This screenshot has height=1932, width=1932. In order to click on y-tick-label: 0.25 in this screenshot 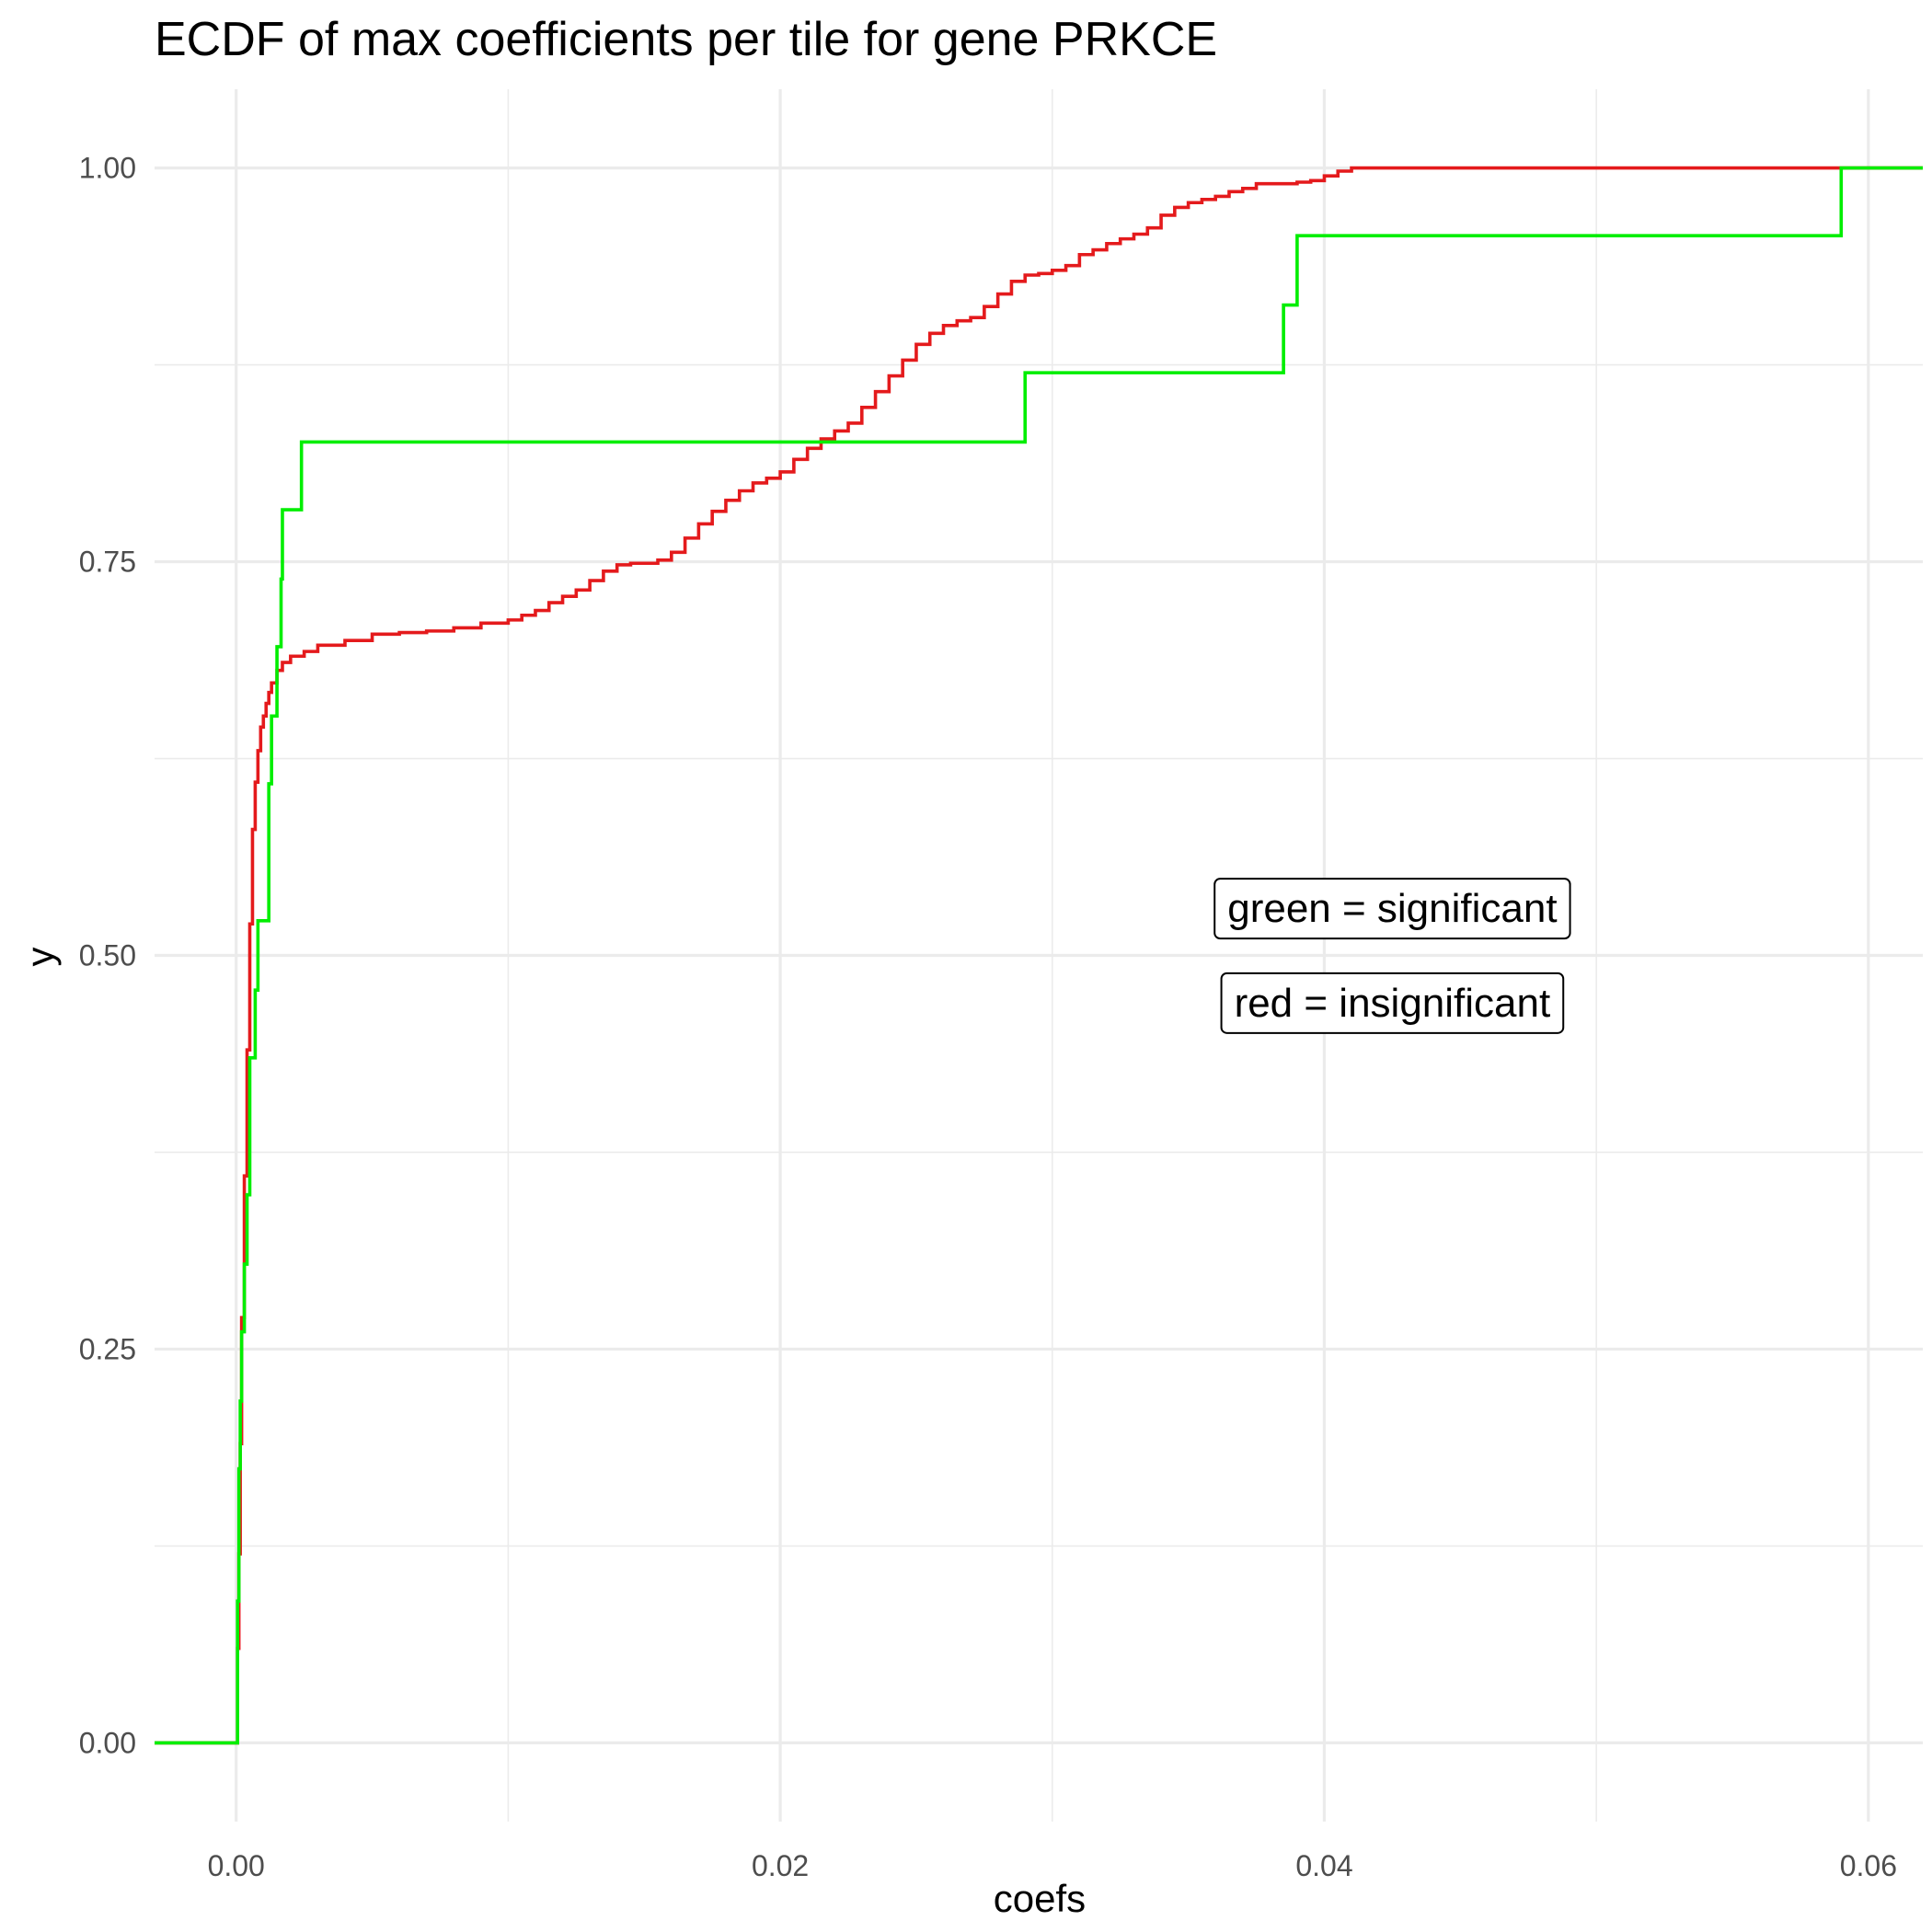, I will do `click(107, 1348)`.